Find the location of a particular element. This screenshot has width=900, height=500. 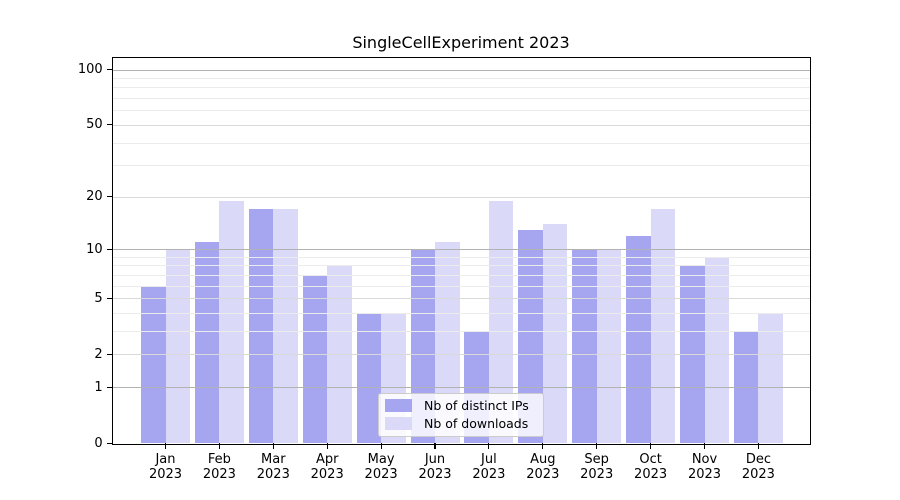

y-tick-label-2: 2 is located at coordinates (98, 354).